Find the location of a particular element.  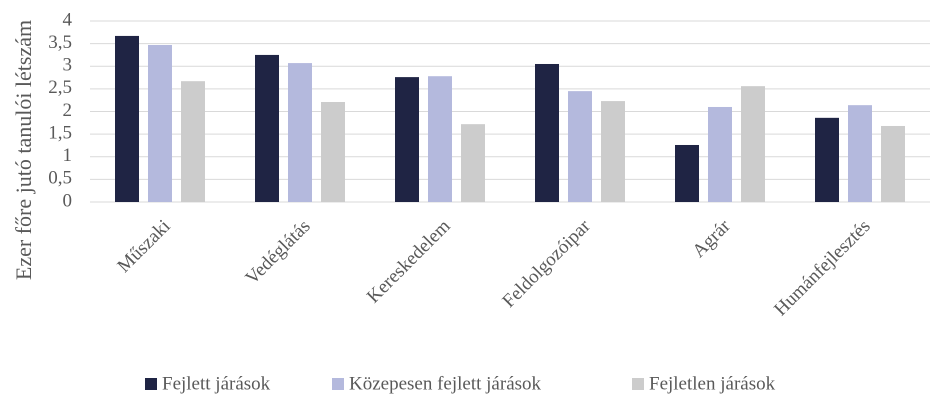

y-tick-label: 0,5 is located at coordinates (60, 178).